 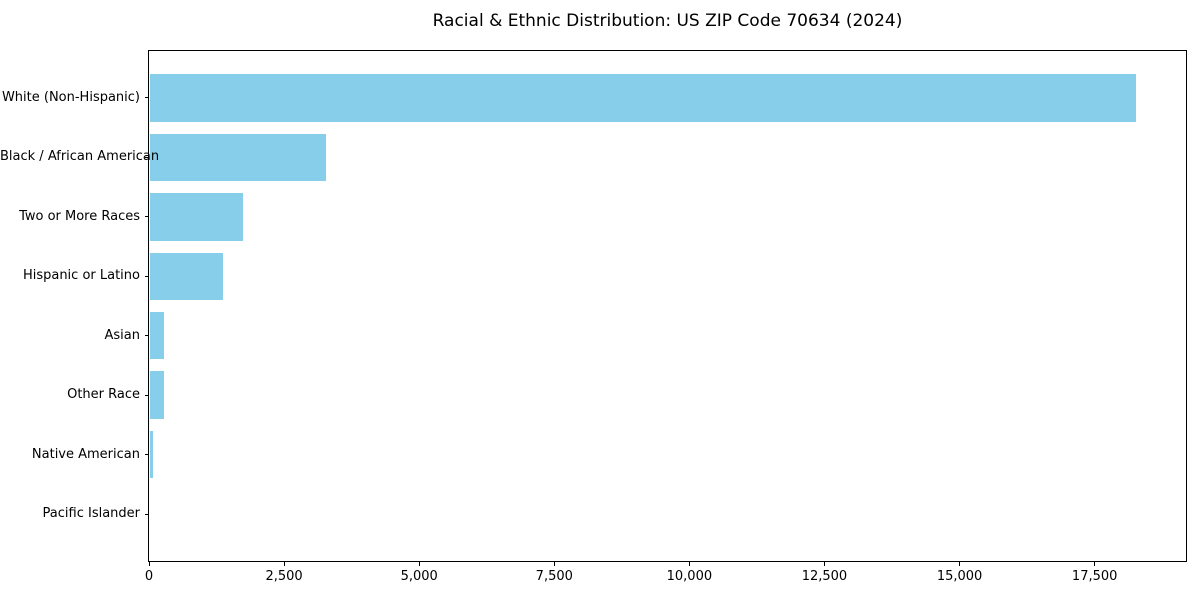 I want to click on y-tick-label: Other Race, so click(x=103, y=395).